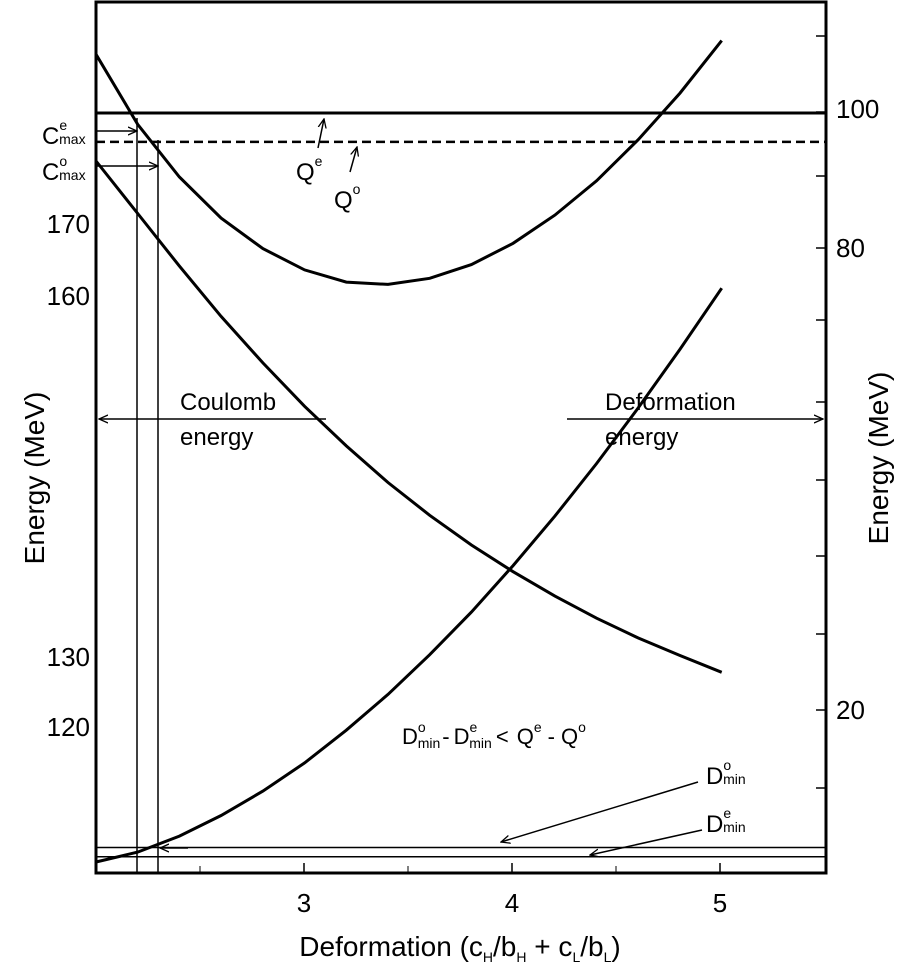 The image size is (904, 974). Describe the element at coordinates (600, 811) in the screenshot. I see `d-min-o-arrow` at that location.